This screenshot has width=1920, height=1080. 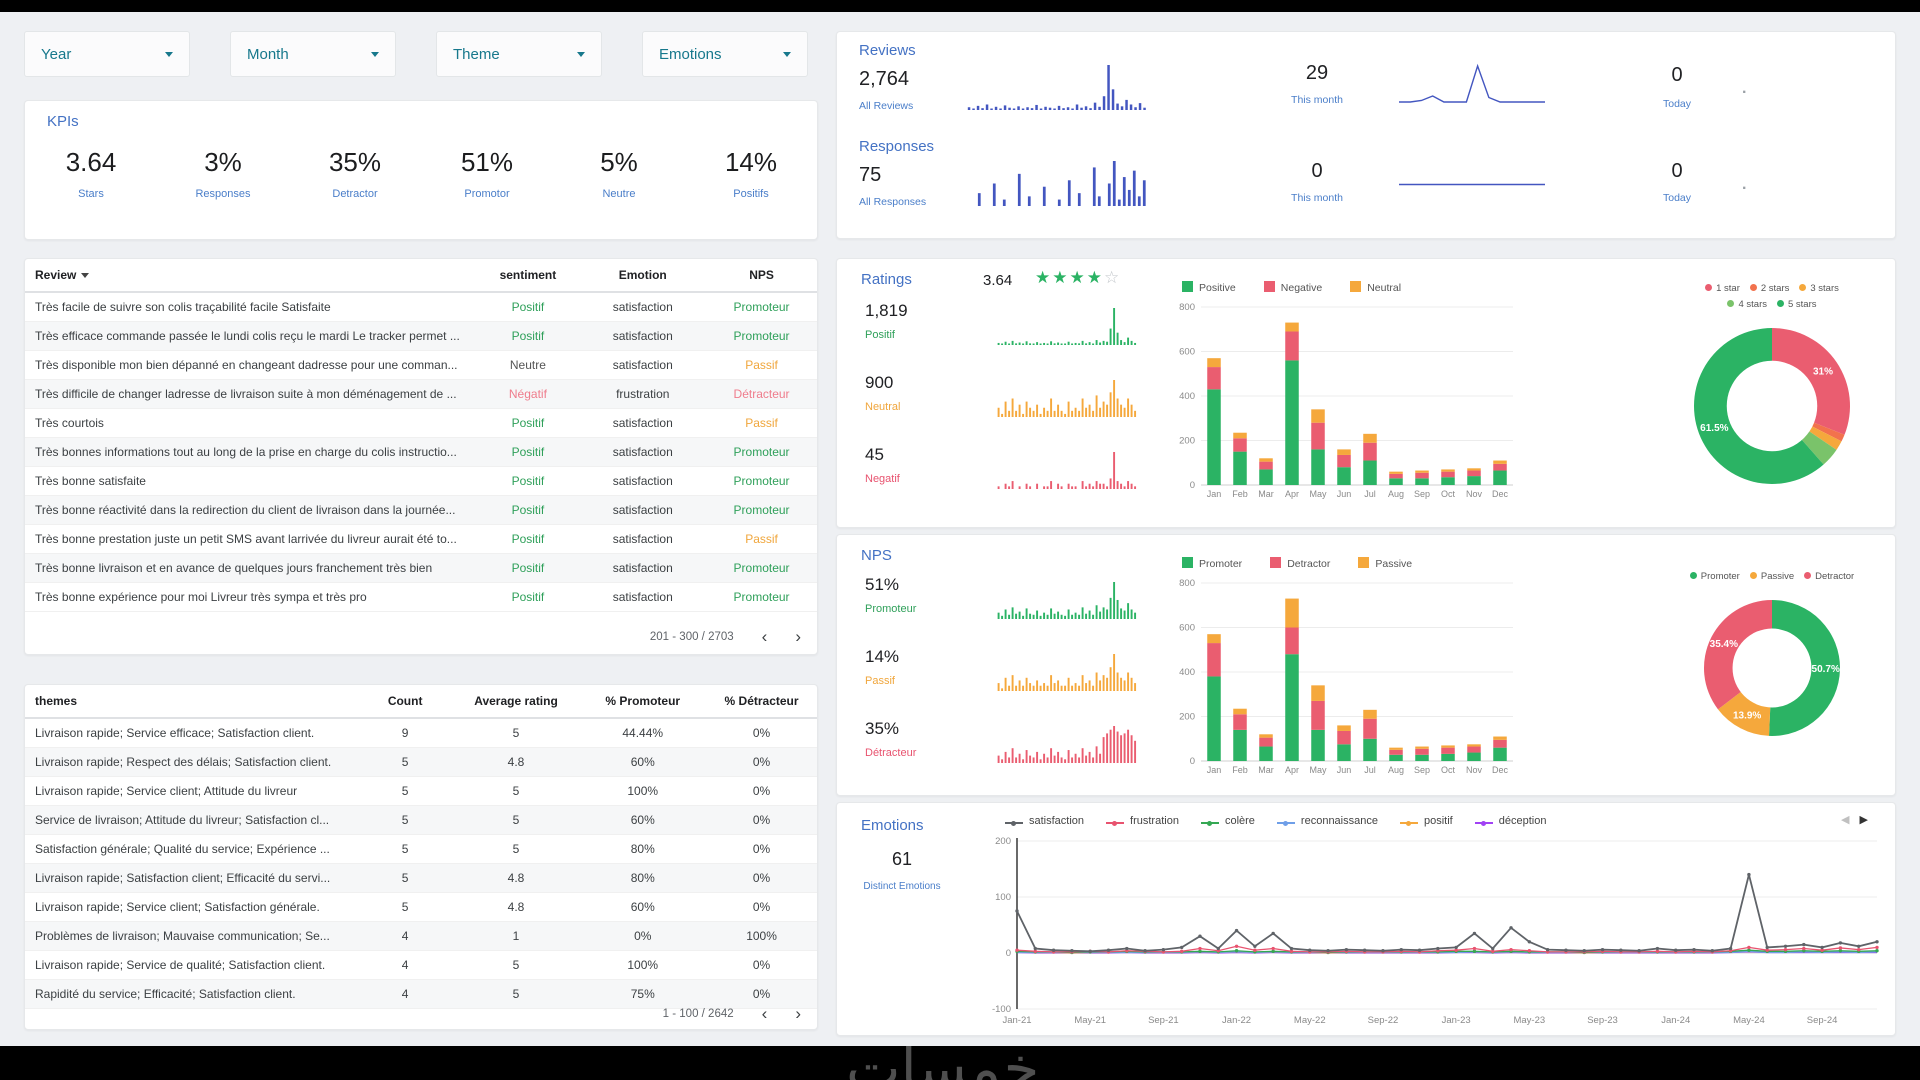 I want to click on nps-donut-legend: Promoter Passive Detractor, so click(x=1766, y=577).